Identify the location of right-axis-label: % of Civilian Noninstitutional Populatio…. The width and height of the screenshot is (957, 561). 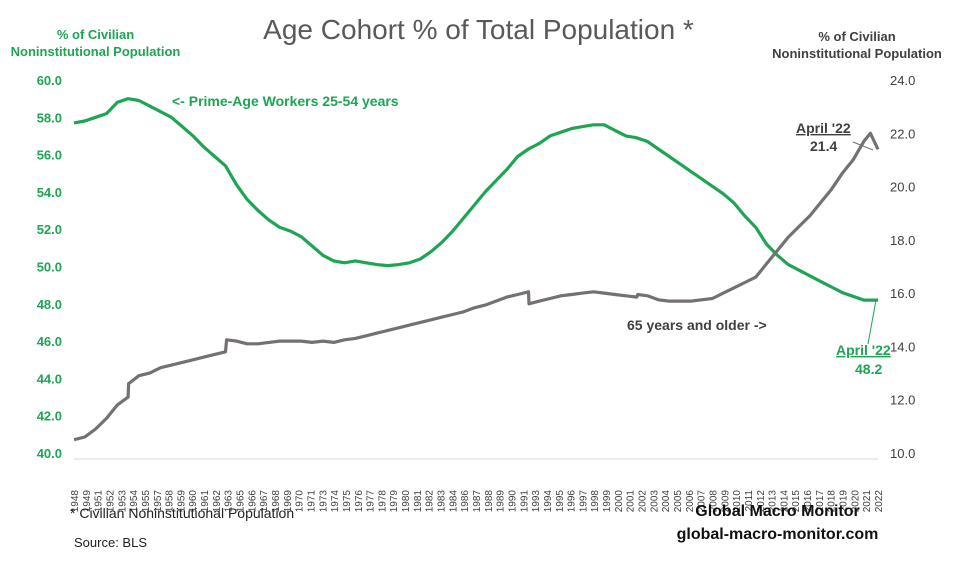
(857, 45).